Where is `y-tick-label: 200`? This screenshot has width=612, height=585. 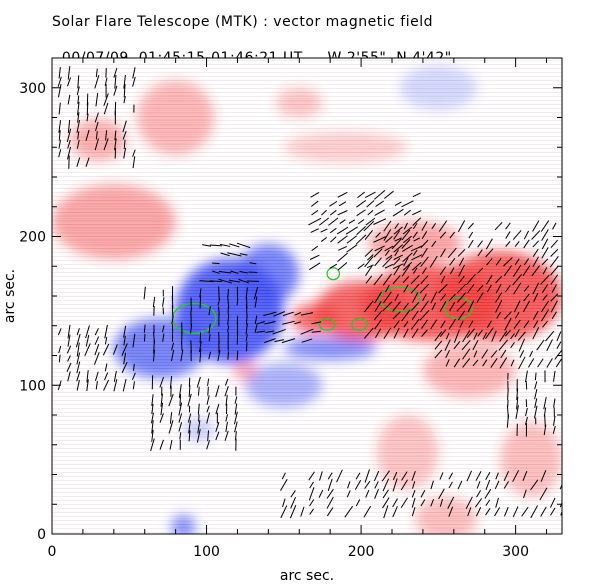
y-tick-label: 200 is located at coordinates (32, 238).